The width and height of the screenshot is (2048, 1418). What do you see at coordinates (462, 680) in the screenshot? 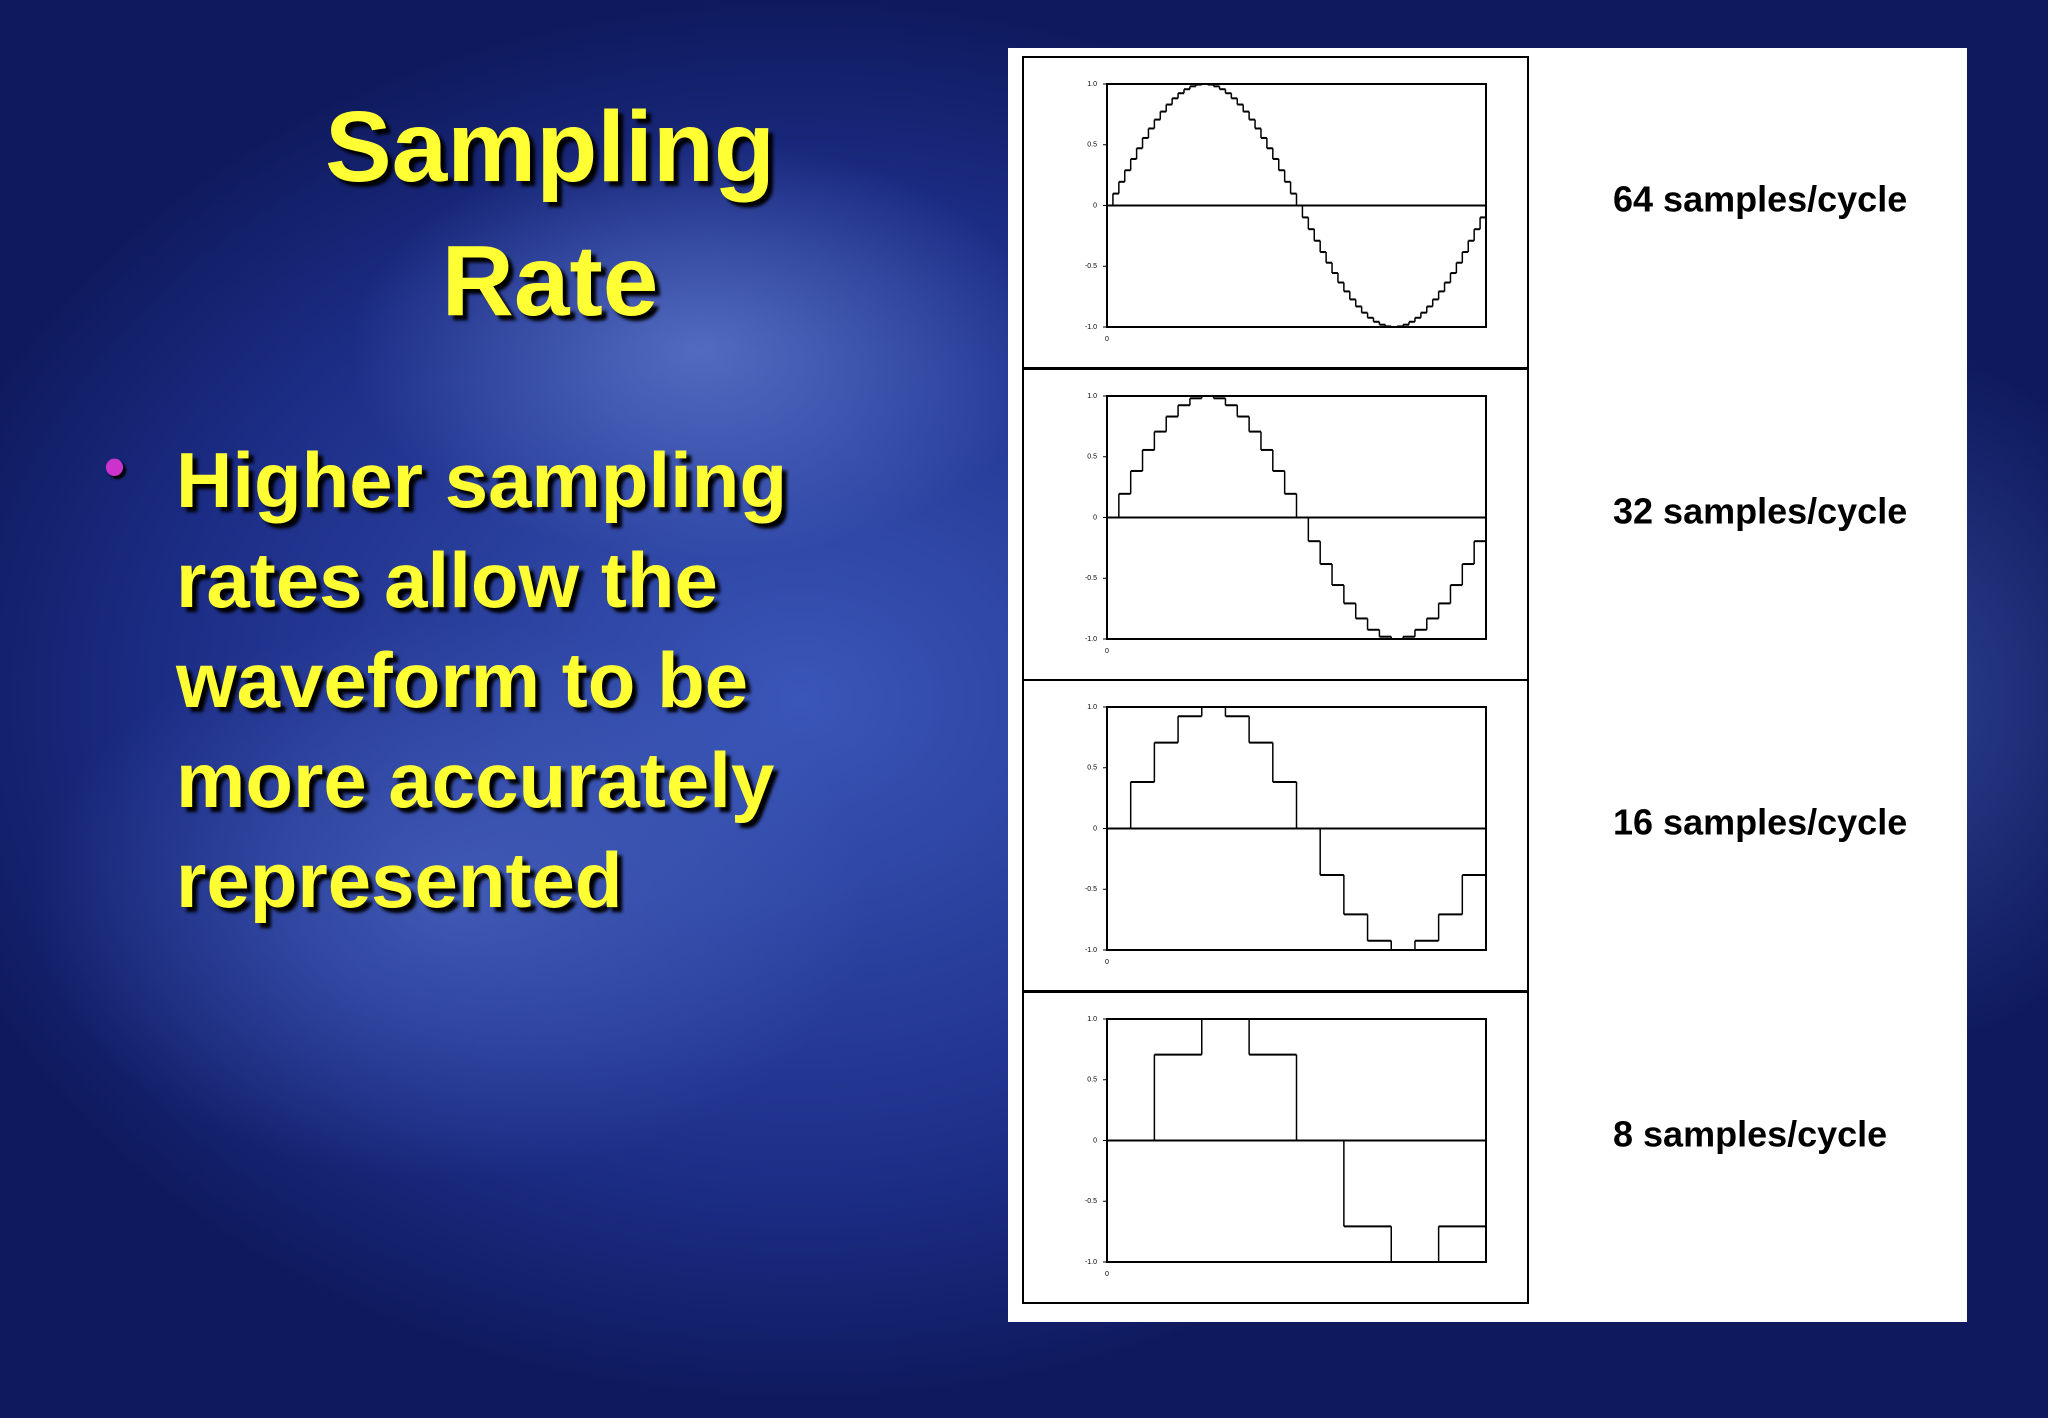
I see `bullet-line: waveform to be` at bounding box center [462, 680].